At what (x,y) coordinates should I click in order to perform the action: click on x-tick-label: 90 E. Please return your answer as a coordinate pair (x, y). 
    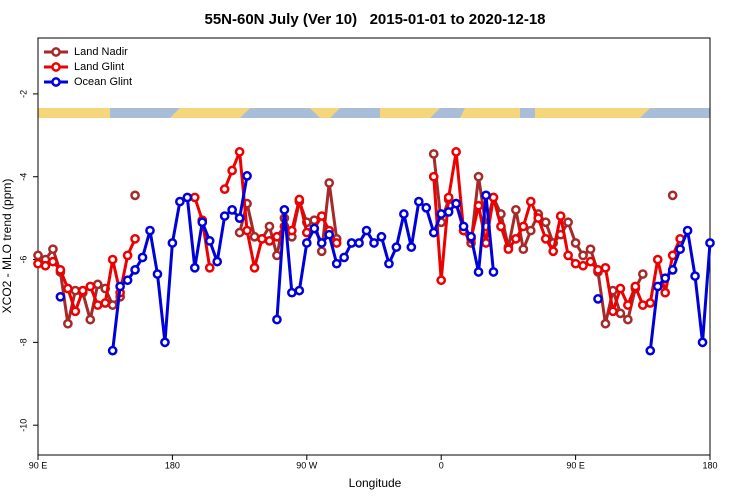
    Looking at the image, I should click on (575, 465).